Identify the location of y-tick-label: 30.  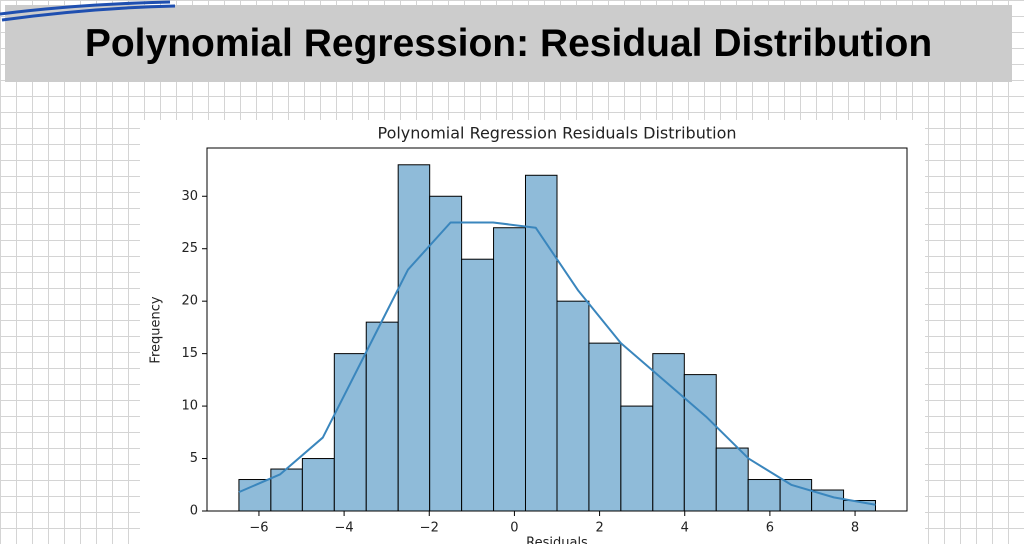
(189, 196).